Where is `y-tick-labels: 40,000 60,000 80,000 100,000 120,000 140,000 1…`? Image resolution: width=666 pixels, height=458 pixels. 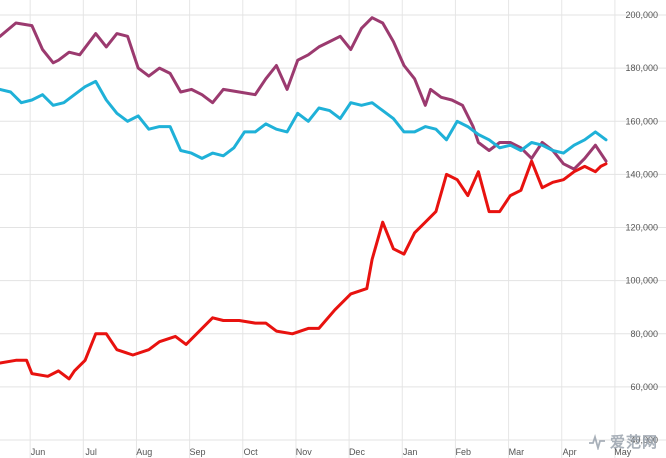 y-tick-labels: 40,000 60,000 80,000 100,000 120,000 140,000 1… is located at coordinates (641, 227).